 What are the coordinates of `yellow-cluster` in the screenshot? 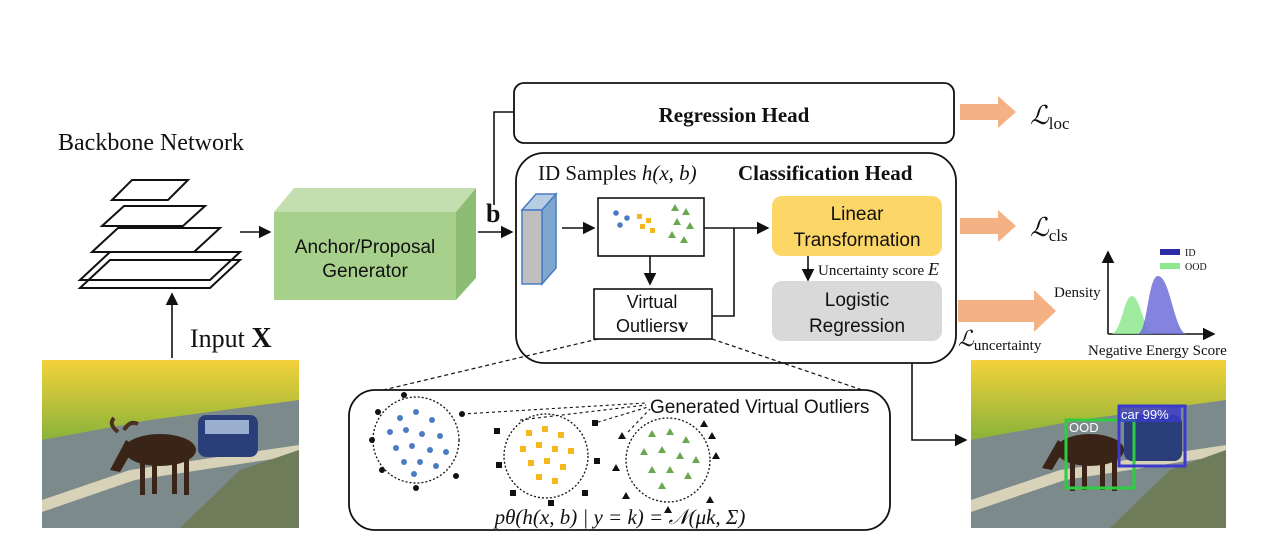 It's located at (547, 459).